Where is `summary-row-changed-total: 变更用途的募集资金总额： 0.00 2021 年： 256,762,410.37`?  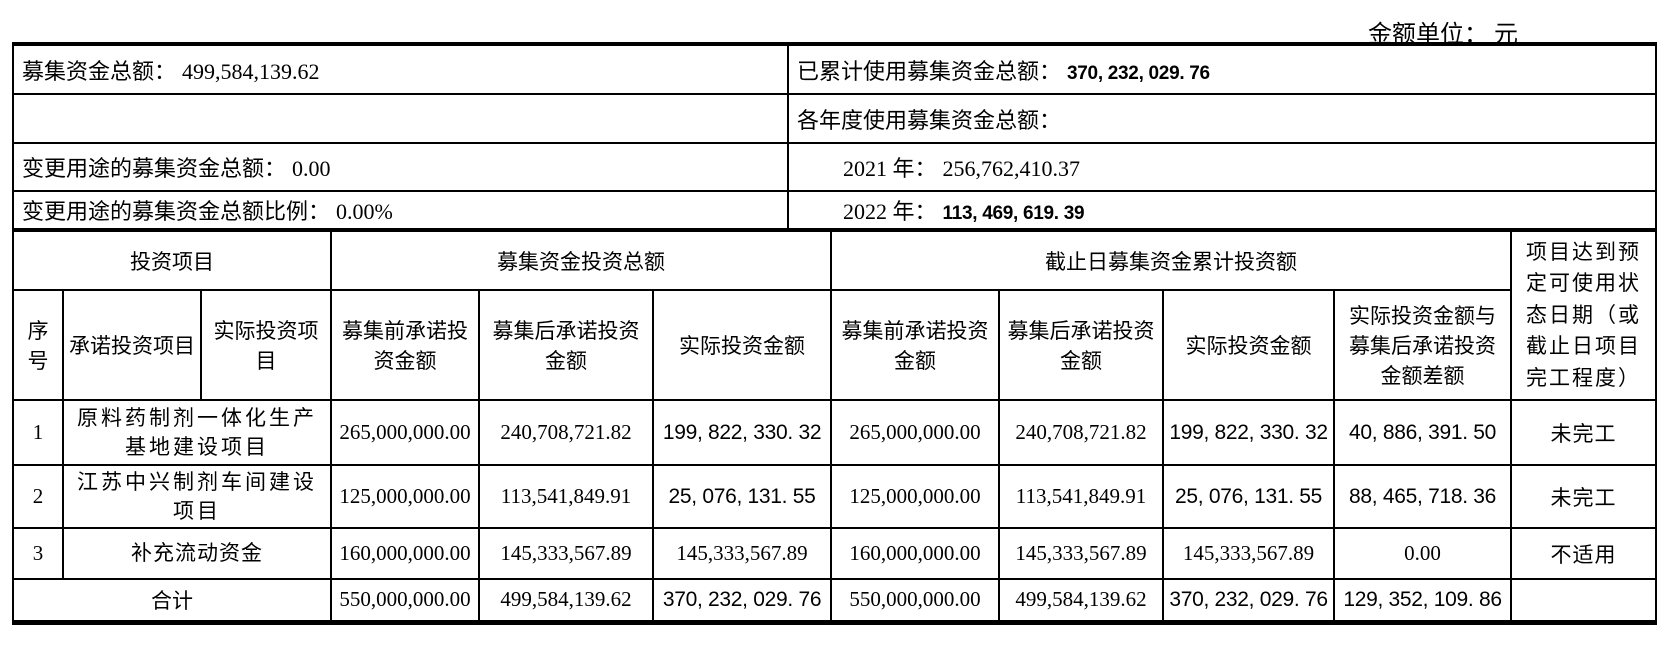
summary-row-changed-total: 变更用途的募集资金总额： 0.00 2021 年： 256,762,410.37 is located at coordinates (834, 167).